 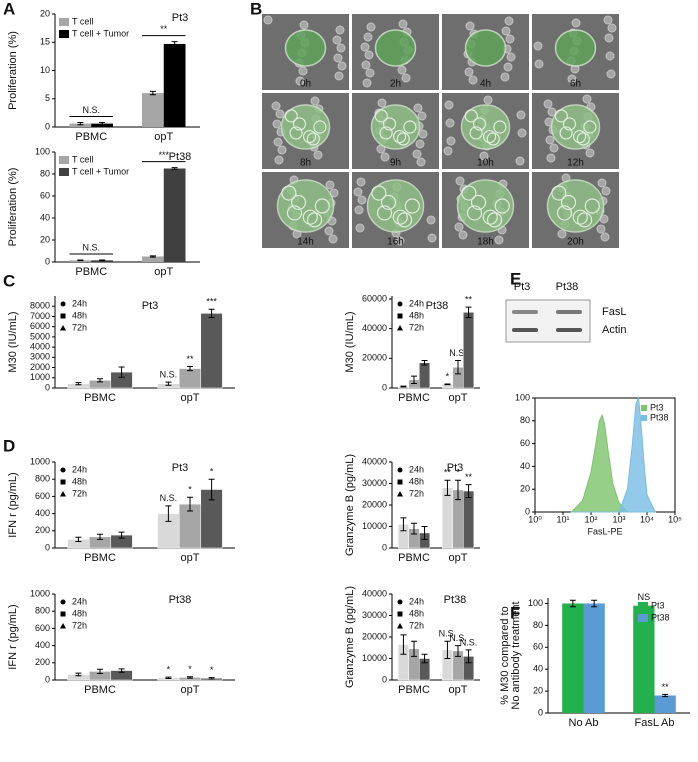 I want to click on chart-title: Pt38, so click(x=180, y=600).